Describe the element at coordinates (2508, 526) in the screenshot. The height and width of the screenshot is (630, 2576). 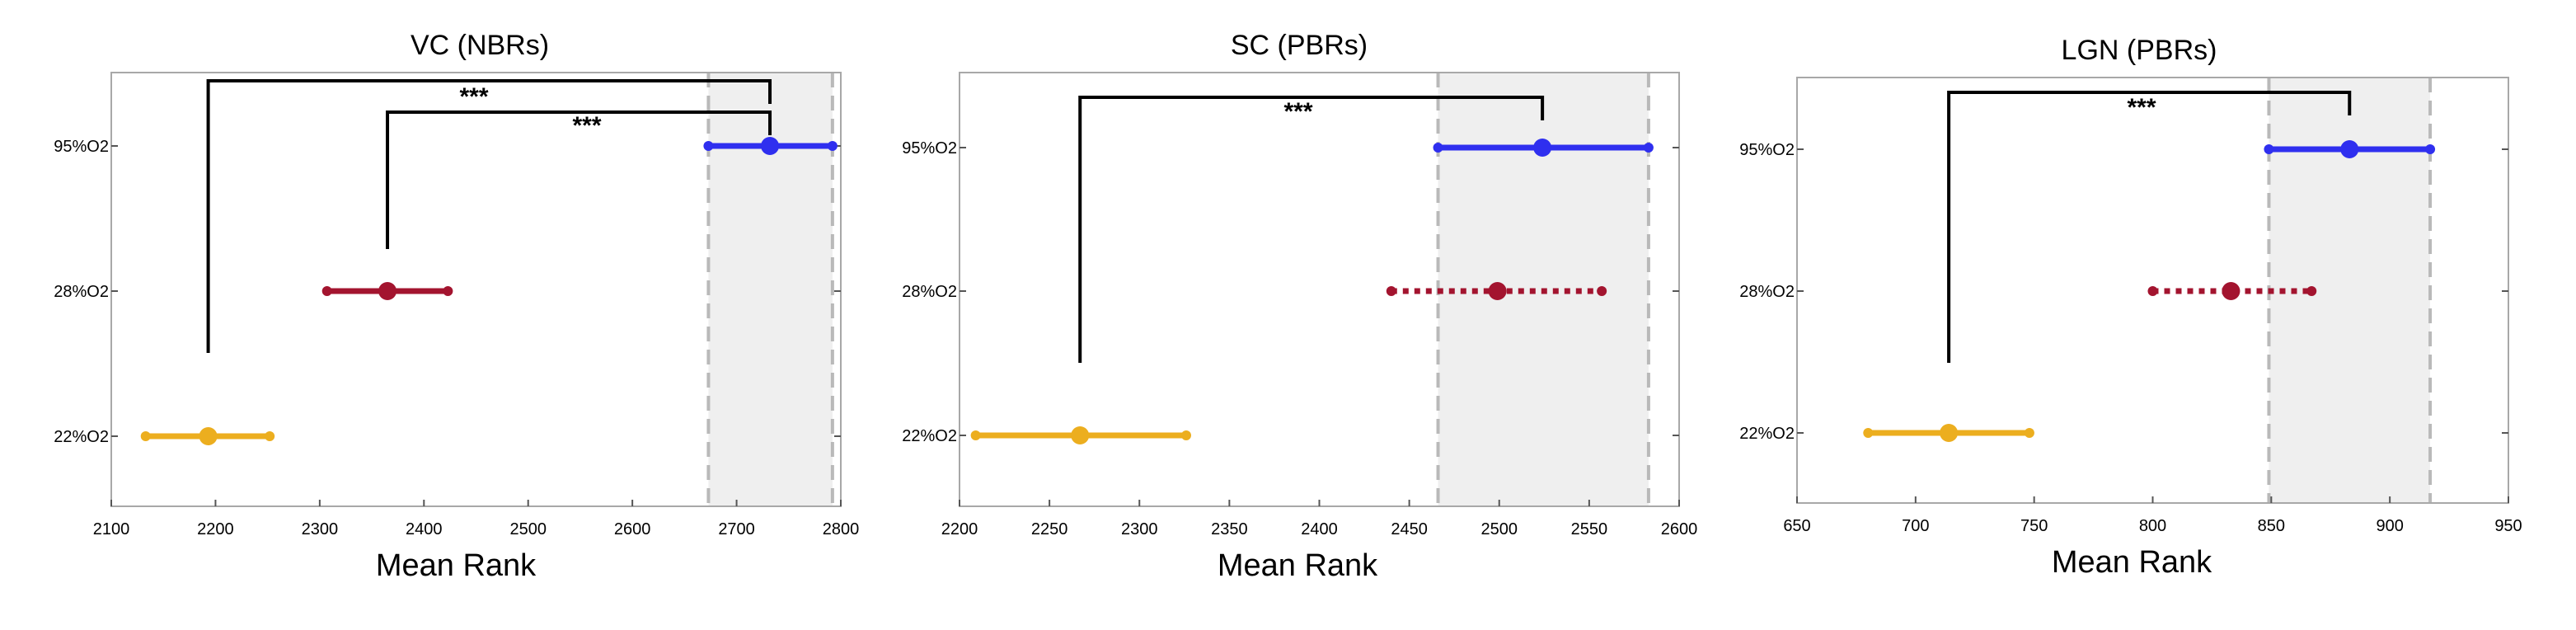
I see `x-tick-label: 950` at that location.